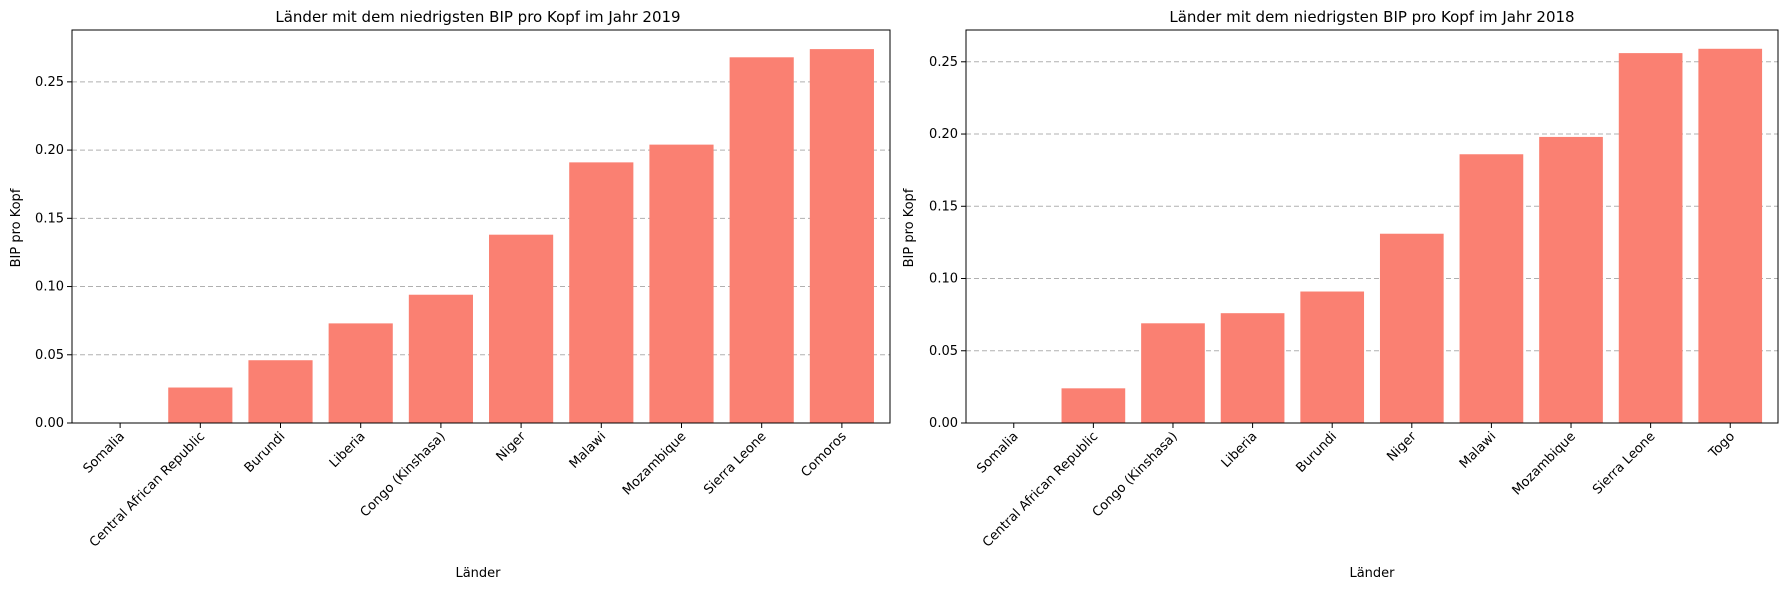  What do you see at coordinates (823, 454) in the screenshot?
I see `x-tick-label: Comoros` at bounding box center [823, 454].